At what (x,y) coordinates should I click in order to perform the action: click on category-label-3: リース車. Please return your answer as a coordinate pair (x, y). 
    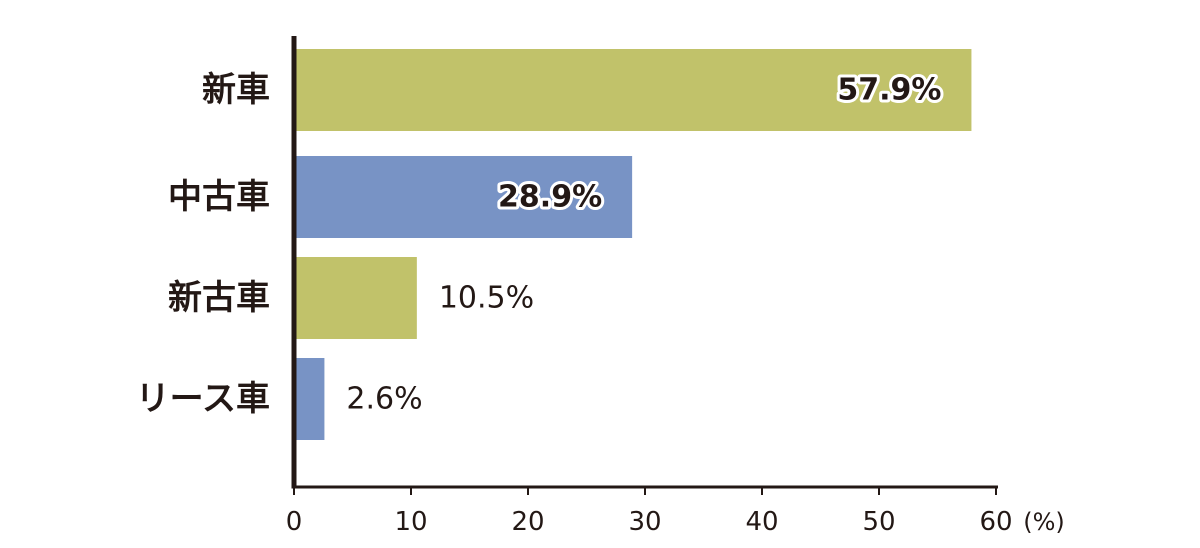
    Looking at the image, I should click on (203, 399).